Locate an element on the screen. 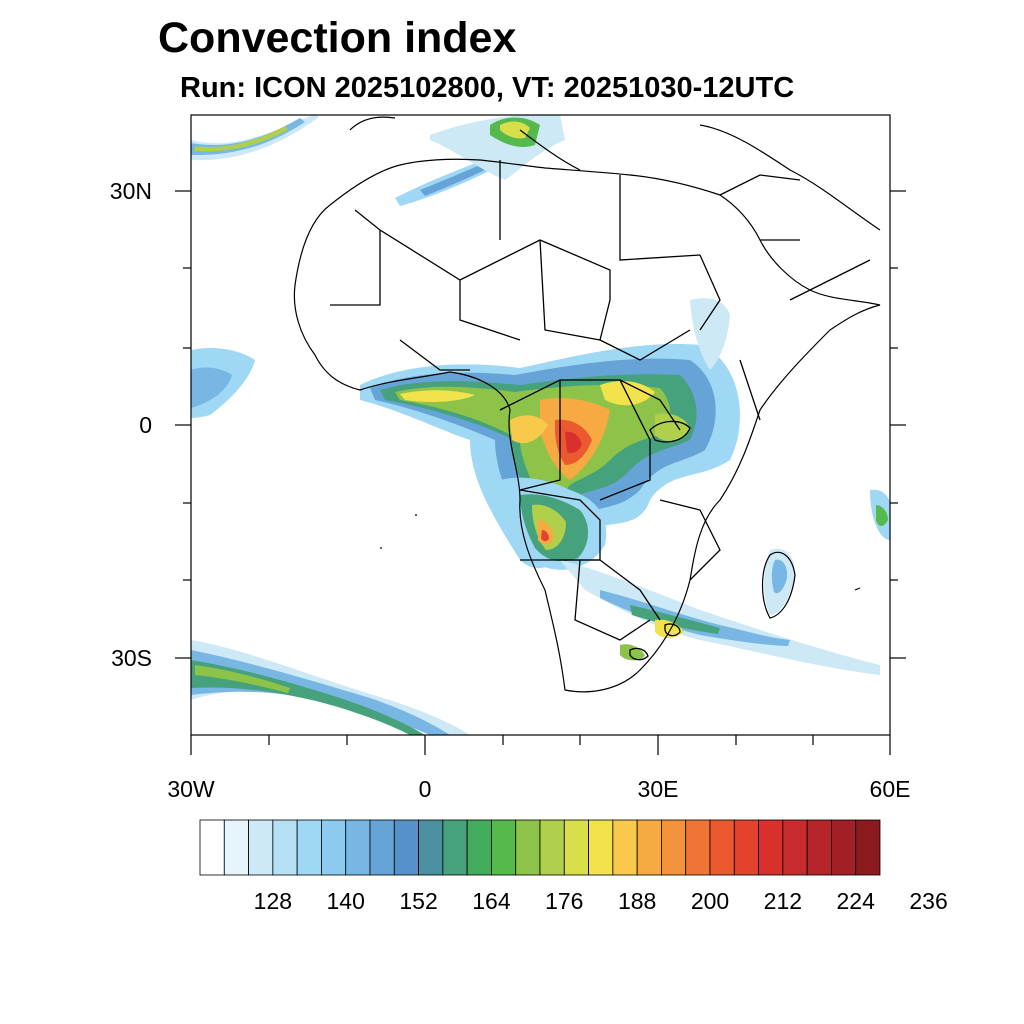 This screenshot has height=1024, width=1024. colorbar-tick-label: 176 is located at coordinates (564, 901).